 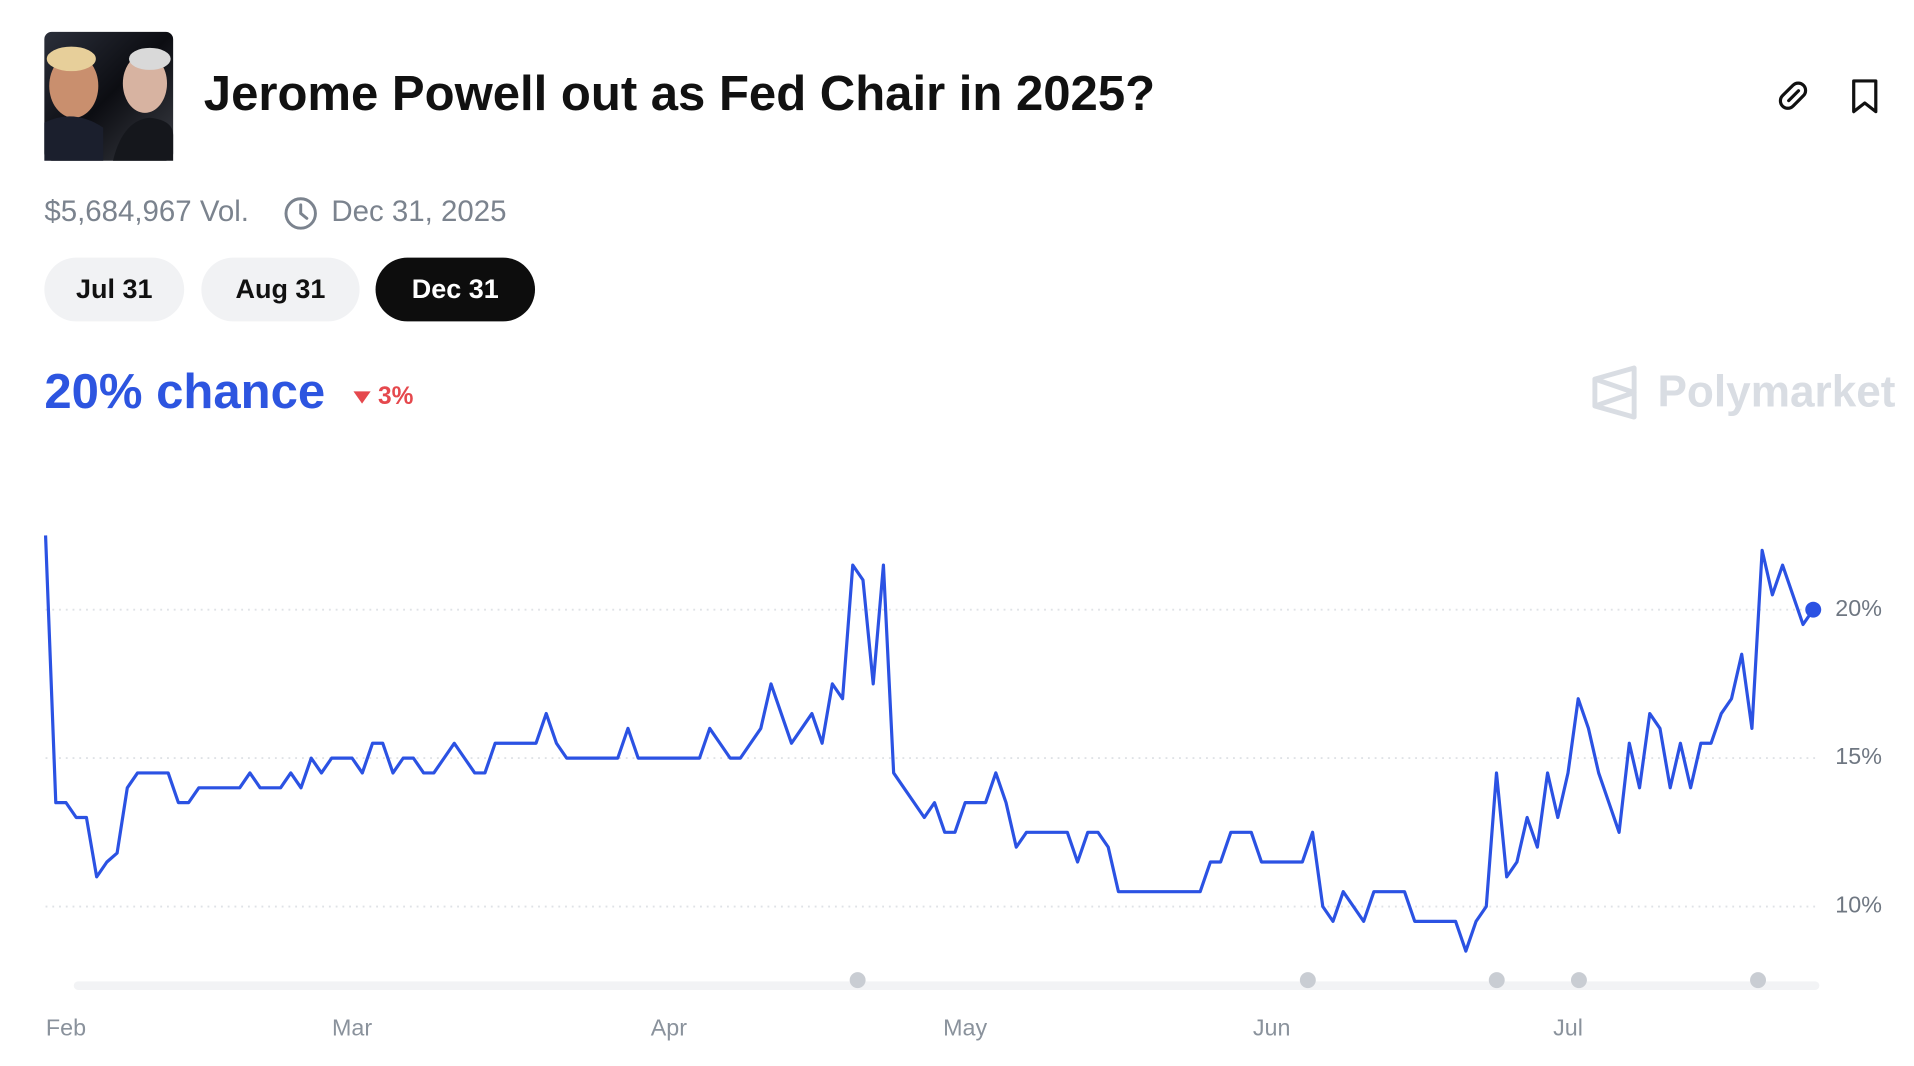 What do you see at coordinates (352, 1027) in the screenshot?
I see `x-tick-label: Mar` at bounding box center [352, 1027].